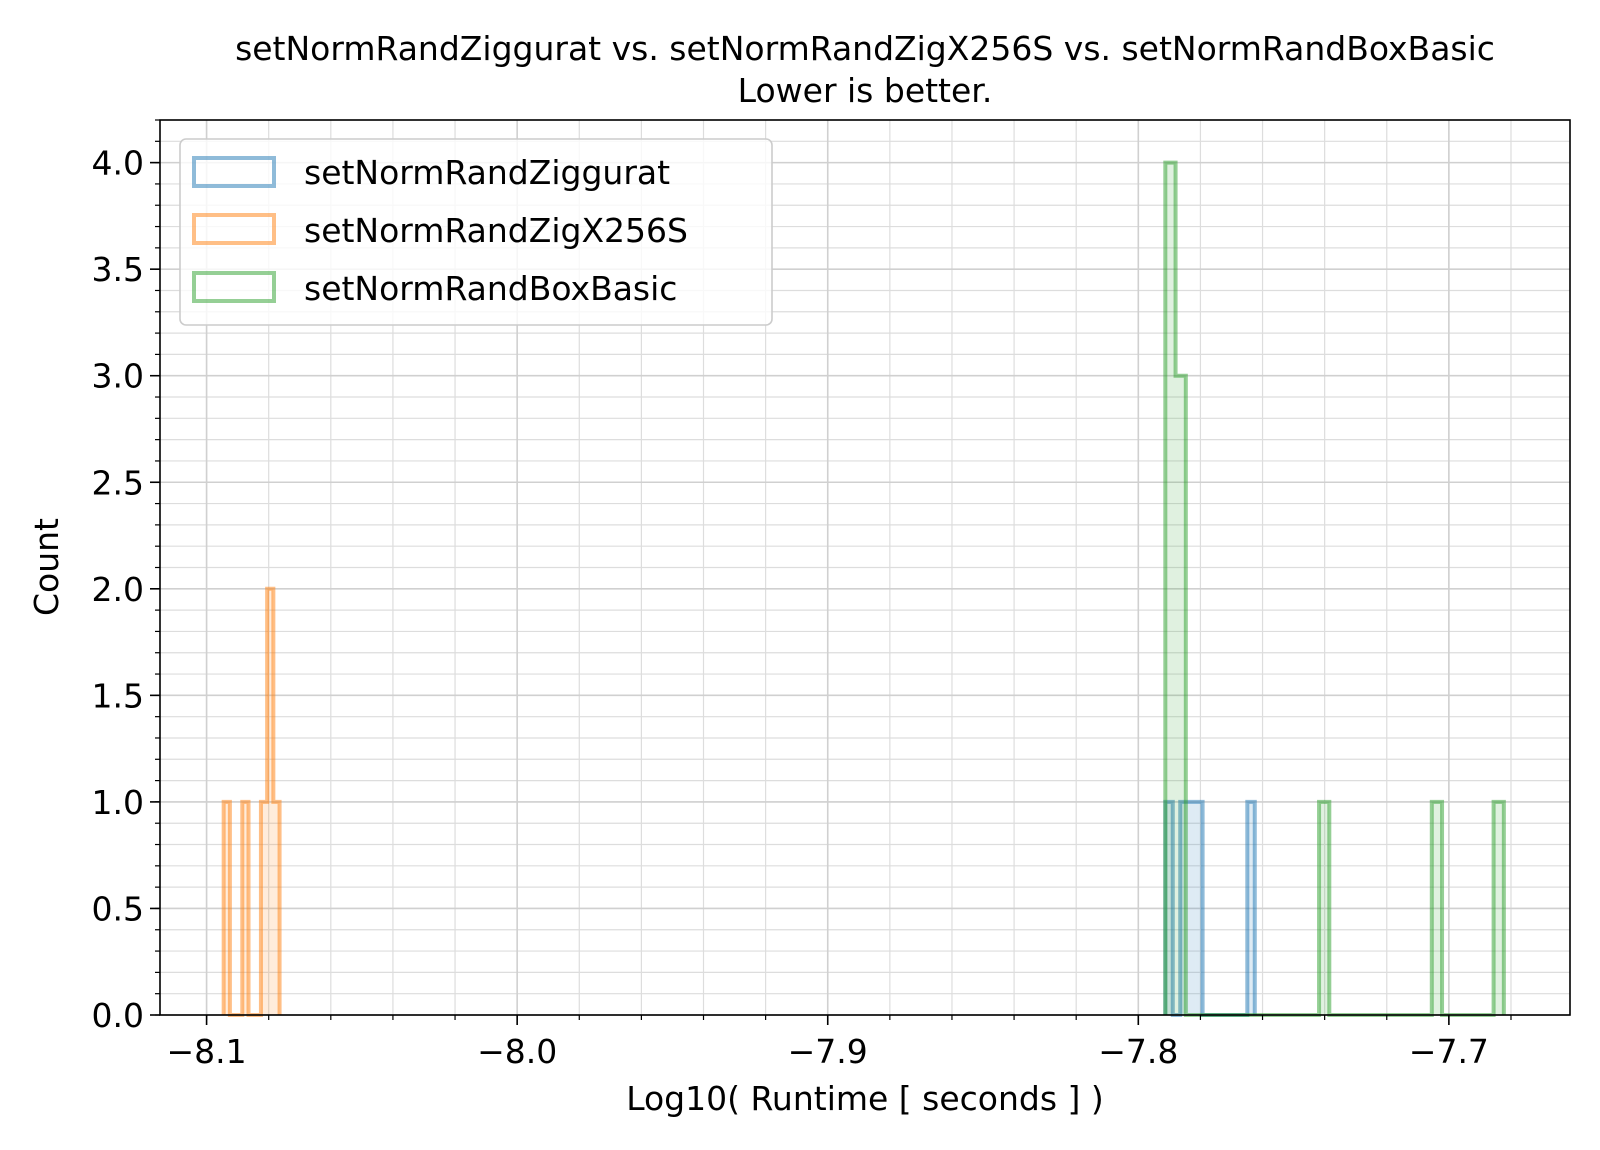 This screenshot has height=1150, width=1600. I want to click on chart-subtitle: Lower is better., so click(865, 90).